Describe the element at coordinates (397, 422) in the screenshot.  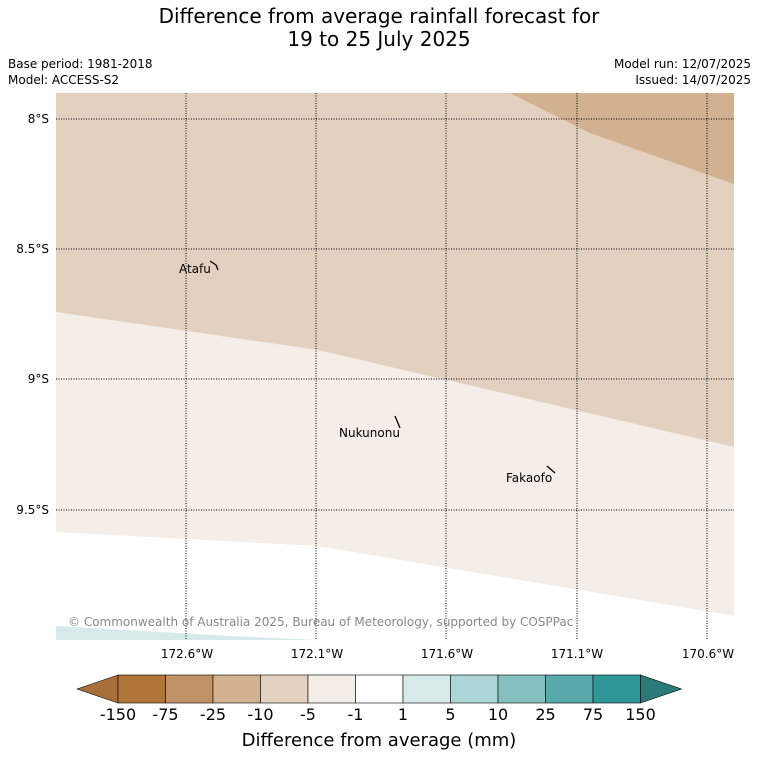
I see `nukunonu-atoll-shape` at that location.